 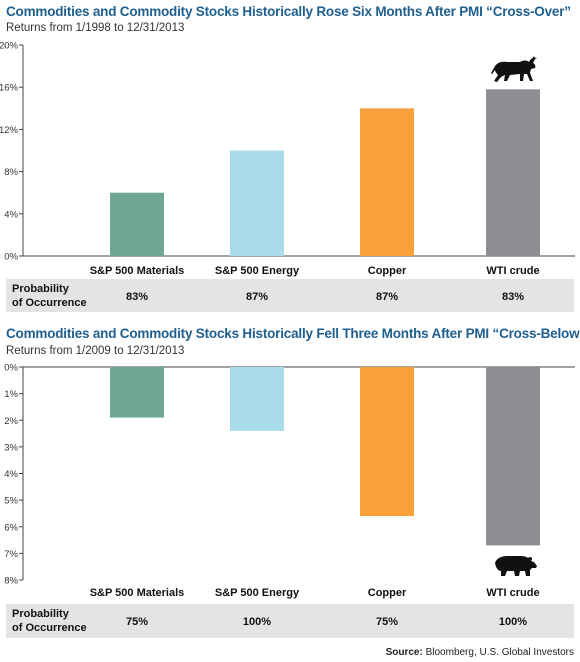 What do you see at coordinates (137, 271) in the screenshot?
I see `chart-1-category-label: S&P 500 Materials` at bounding box center [137, 271].